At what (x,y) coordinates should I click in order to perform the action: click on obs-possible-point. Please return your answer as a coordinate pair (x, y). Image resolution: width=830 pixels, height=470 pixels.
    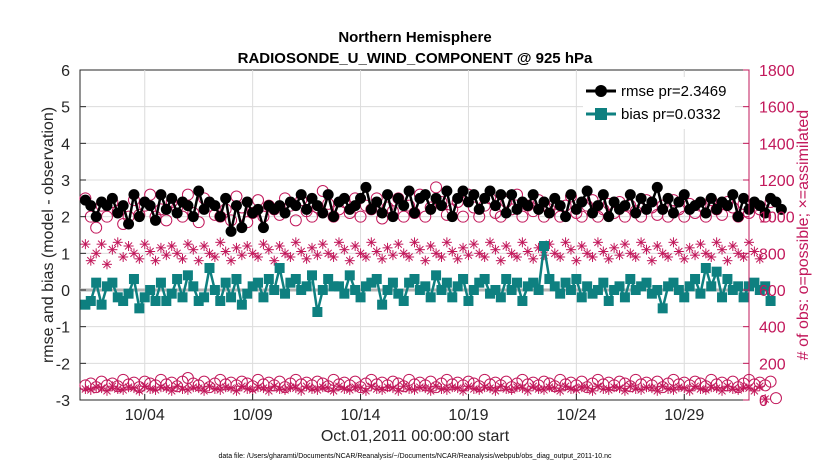
    Looking at the image, I should click on (295, 220).